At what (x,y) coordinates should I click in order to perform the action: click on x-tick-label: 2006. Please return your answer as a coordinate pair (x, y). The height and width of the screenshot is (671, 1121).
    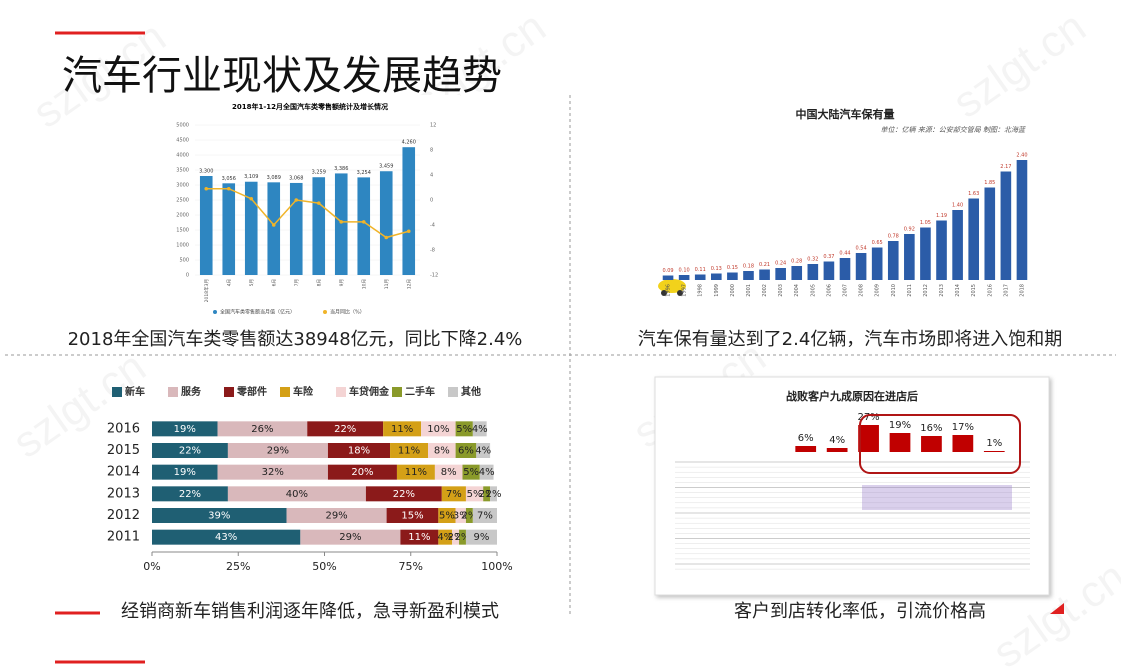
    Looking at the image, I should click on (829, 290).